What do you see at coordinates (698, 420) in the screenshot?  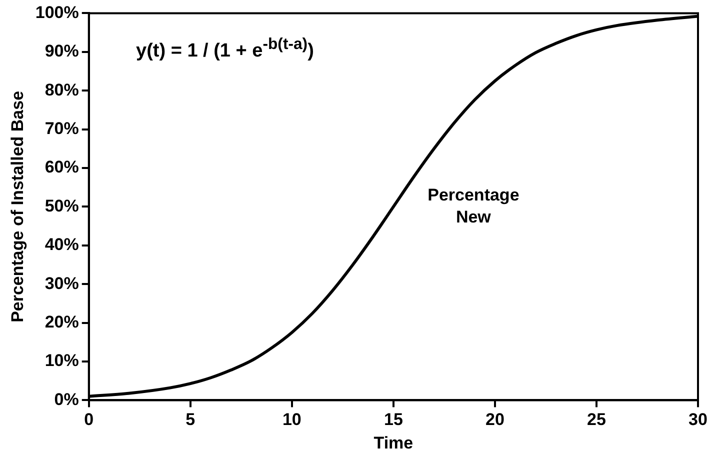 I see `x-tick-label: 30` at bounding box center [698, 420].